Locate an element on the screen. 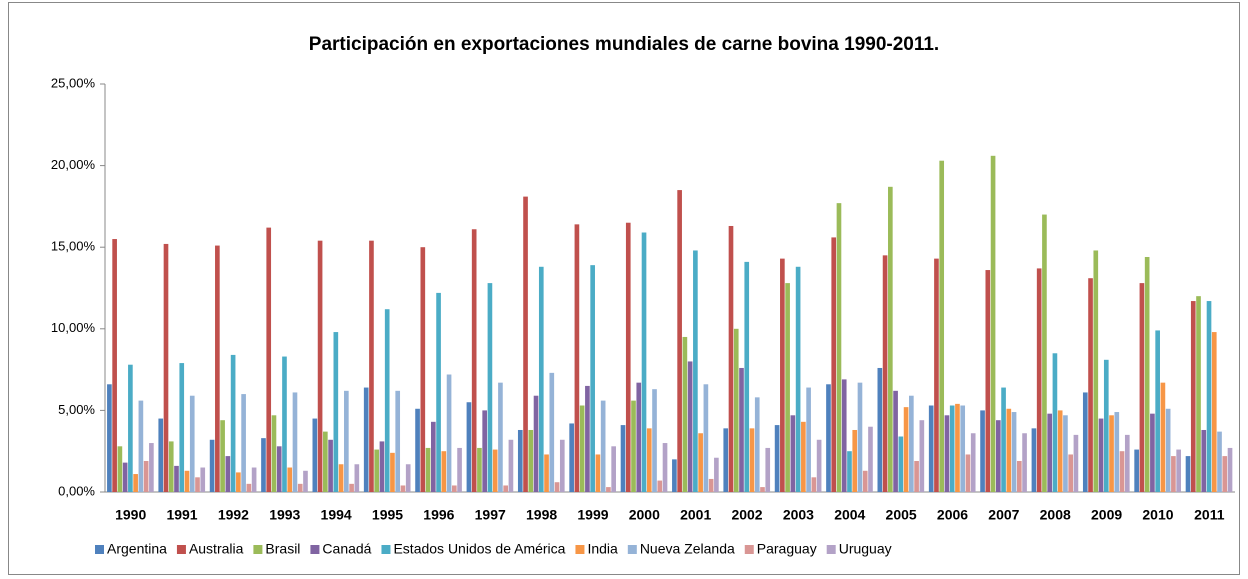  legend-label: Uruguay is located at coordinates (865, 549).